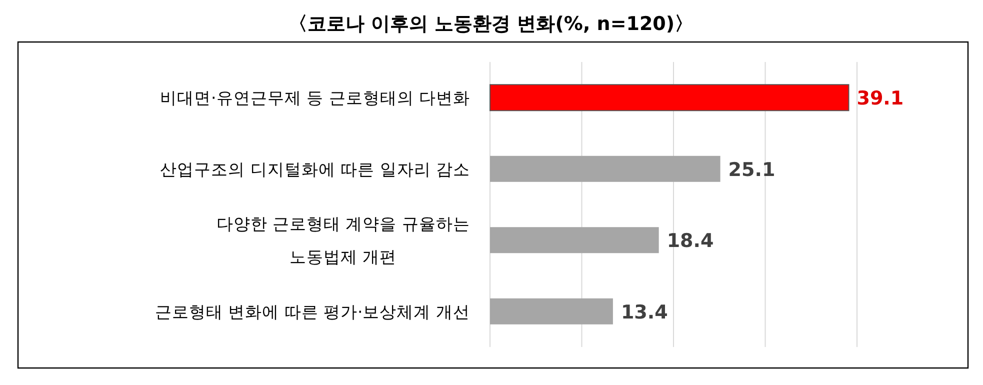 This screenshot has height=385, width=983. What do you see at coordinates (690, 241) in the screenshot?
I see `data-label: 18.4` at bounding box center [690, 241].